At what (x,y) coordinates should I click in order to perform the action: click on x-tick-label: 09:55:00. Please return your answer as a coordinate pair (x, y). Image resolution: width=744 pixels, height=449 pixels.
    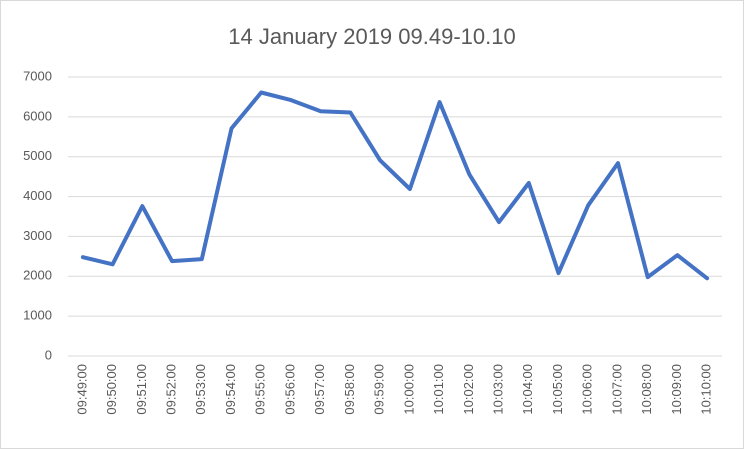
    Looking at the image, I should click on (260, 389).